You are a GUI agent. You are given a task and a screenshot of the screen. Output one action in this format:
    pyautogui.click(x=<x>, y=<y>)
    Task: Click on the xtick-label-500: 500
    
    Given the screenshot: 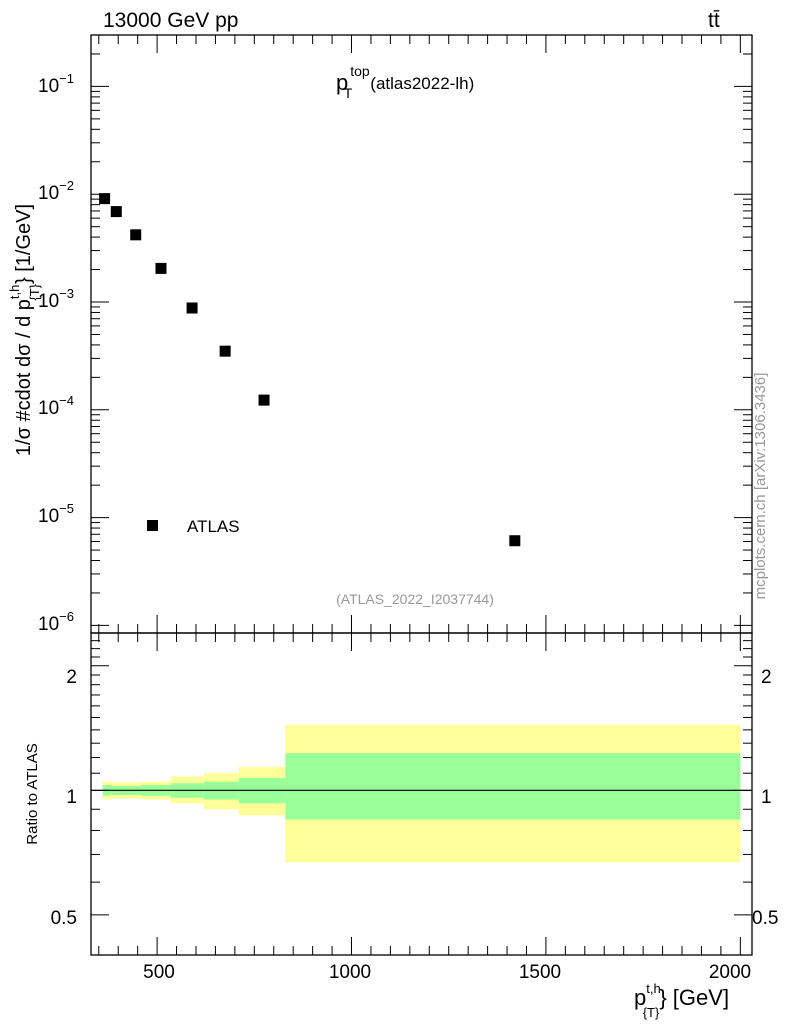 What is the action you would take?
    pyautogui.click(x=159, y=972)
    